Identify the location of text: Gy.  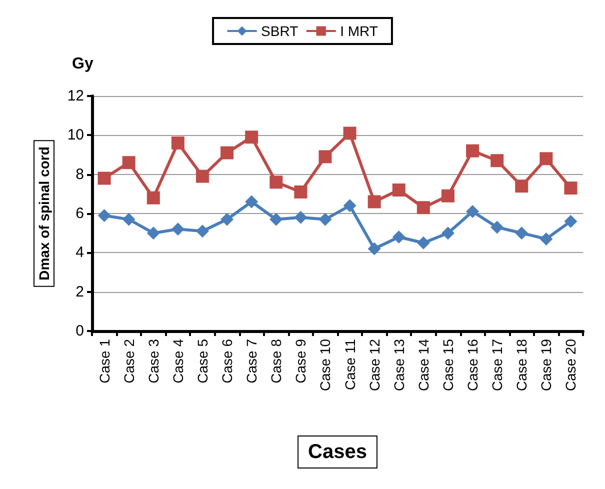
(83, 64).